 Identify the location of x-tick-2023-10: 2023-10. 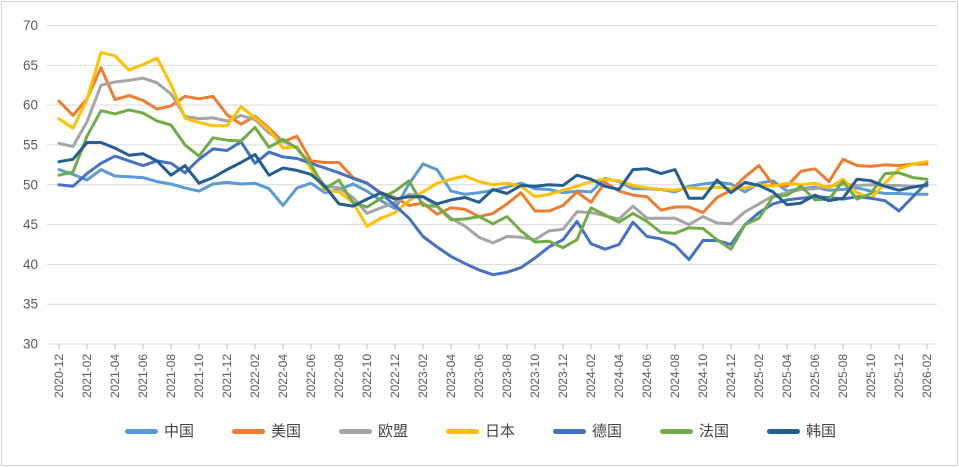
(535, 376).